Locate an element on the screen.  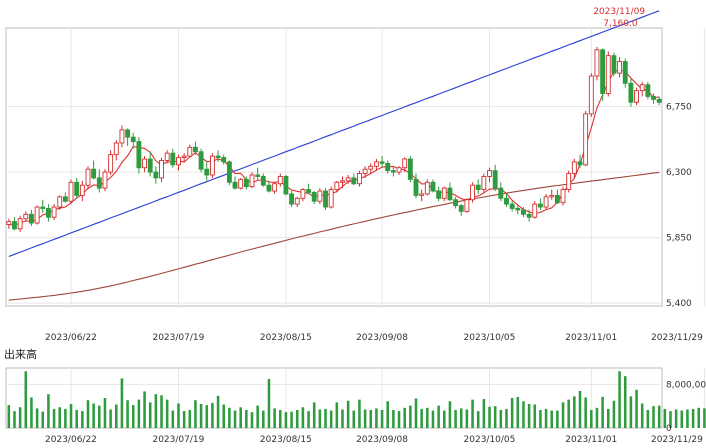
high-annotation-value: 7,160.0 is located at coordinates (620, 24).